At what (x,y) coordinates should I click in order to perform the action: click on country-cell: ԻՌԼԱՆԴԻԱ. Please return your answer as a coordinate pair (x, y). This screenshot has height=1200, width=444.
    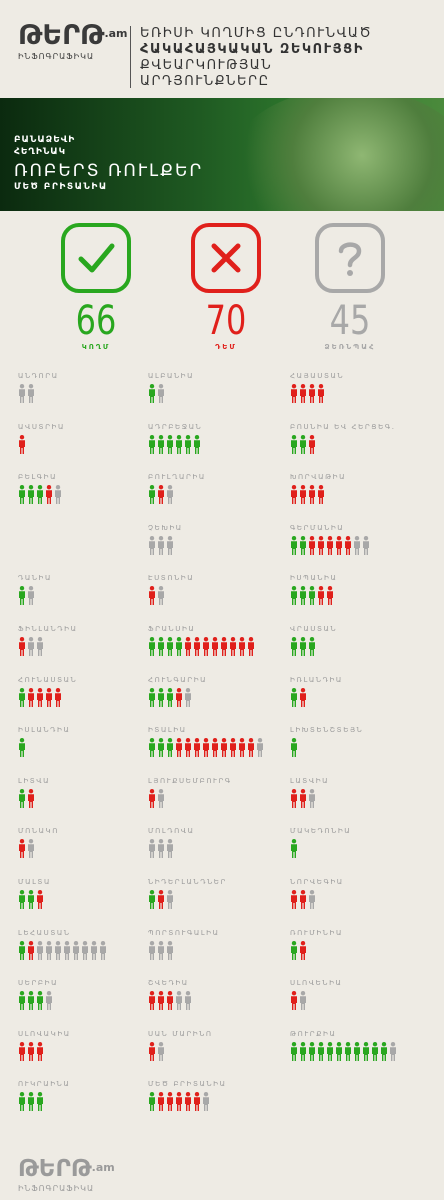
    Looking at the image, I should click on (360, 701).